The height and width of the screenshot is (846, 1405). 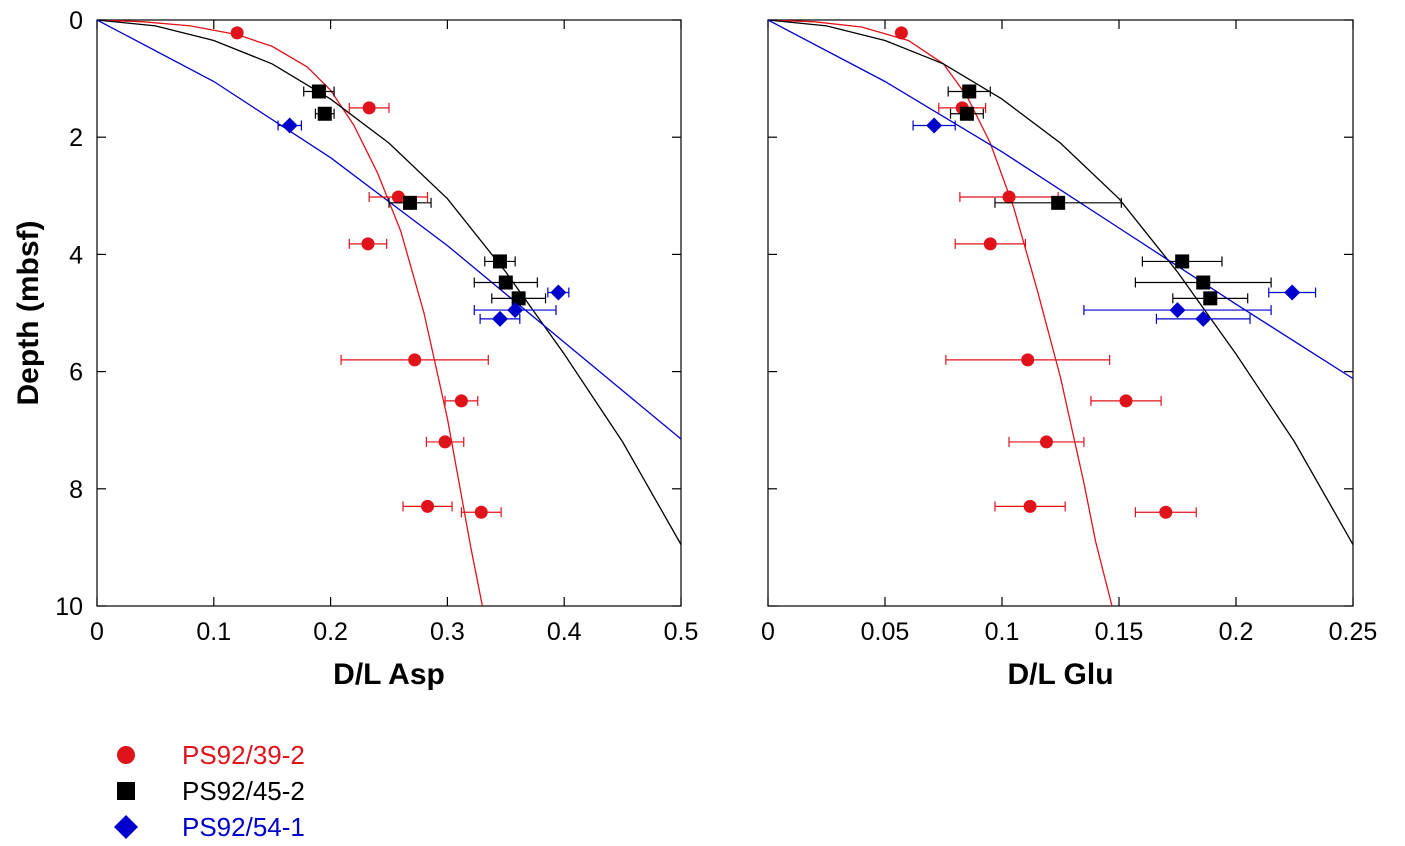 What do you see at coordinates (447, 632) in the screenshot?
I see `x-tick-label: 0.3` at bounding box center [447, 632].